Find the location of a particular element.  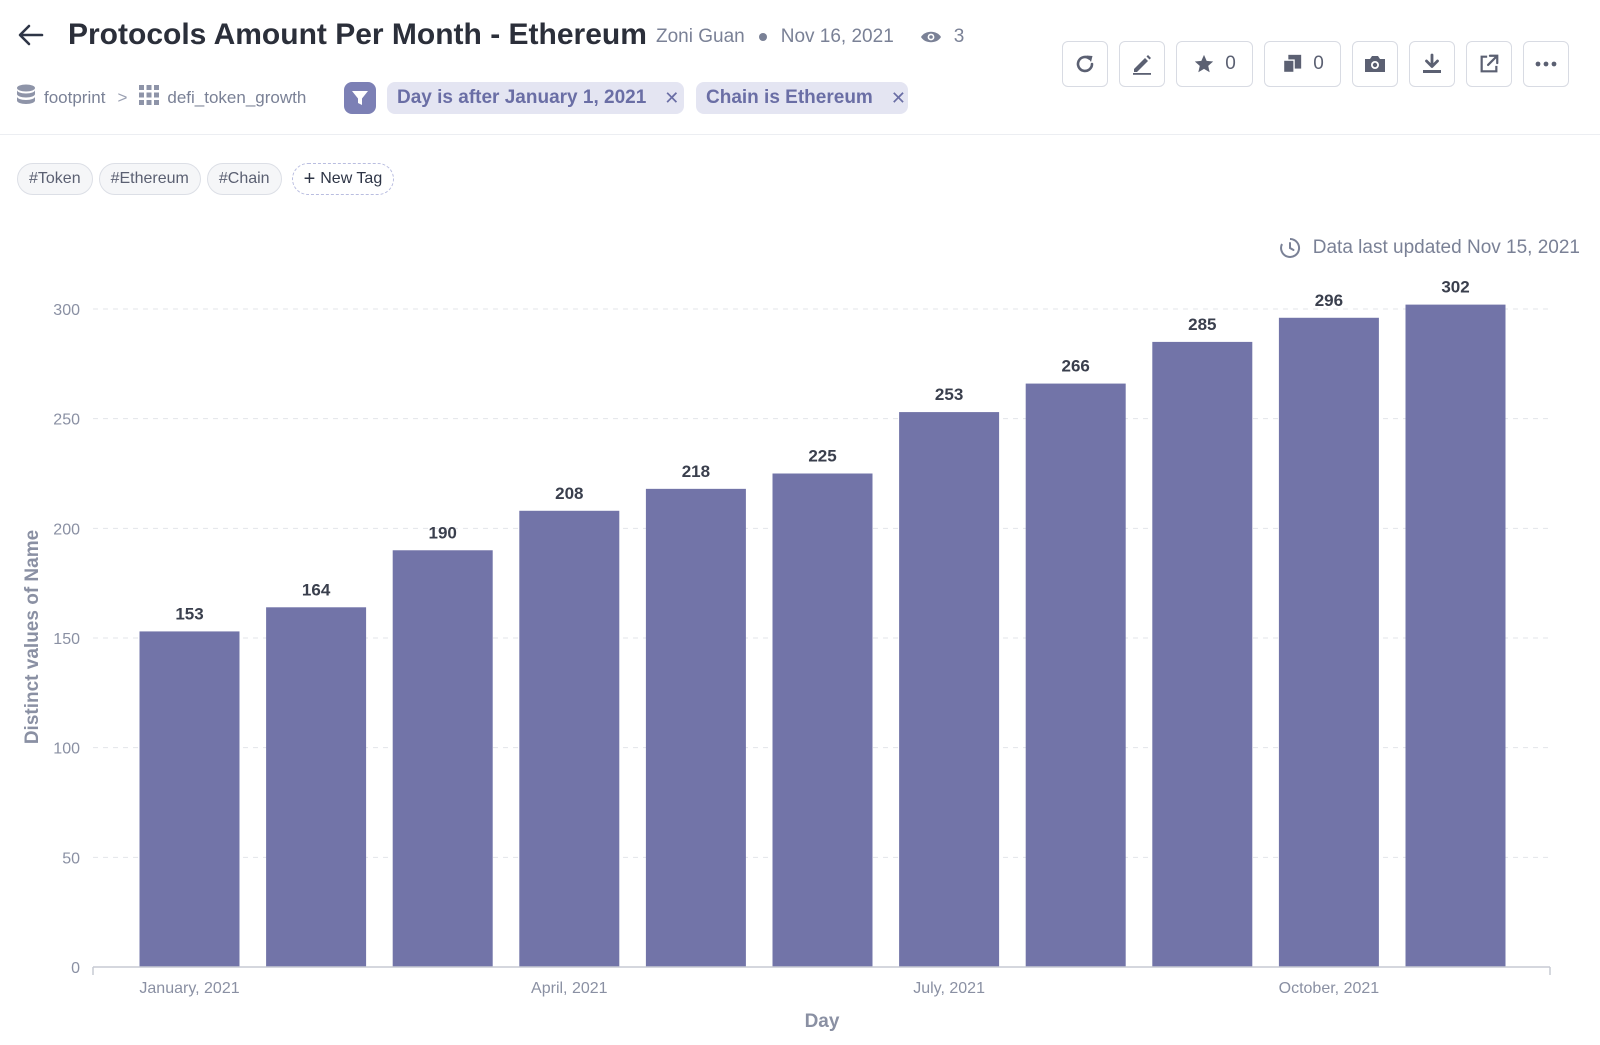

refresh-button is located at coordinates (1085, 64).